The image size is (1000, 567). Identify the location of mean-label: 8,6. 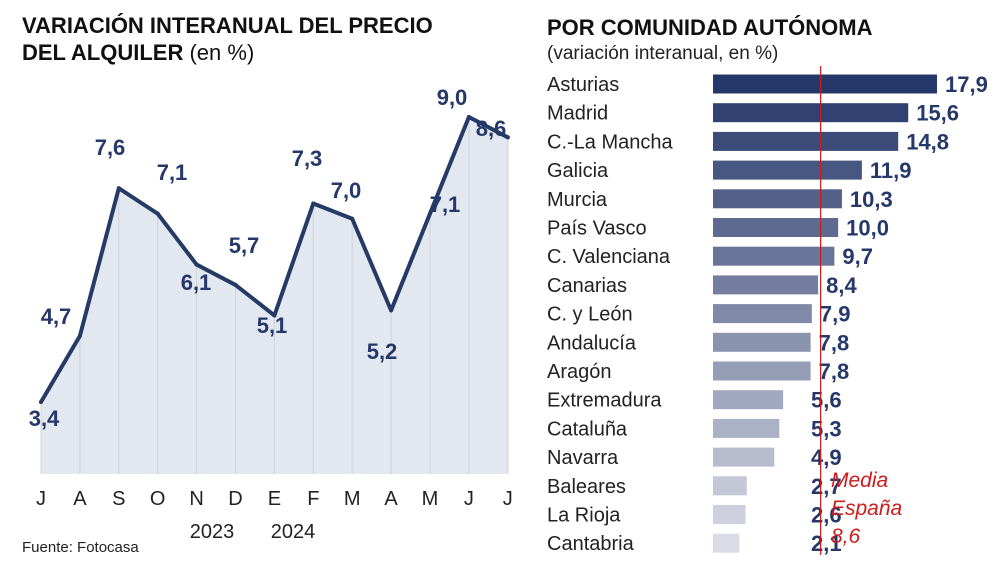
(846, 536).